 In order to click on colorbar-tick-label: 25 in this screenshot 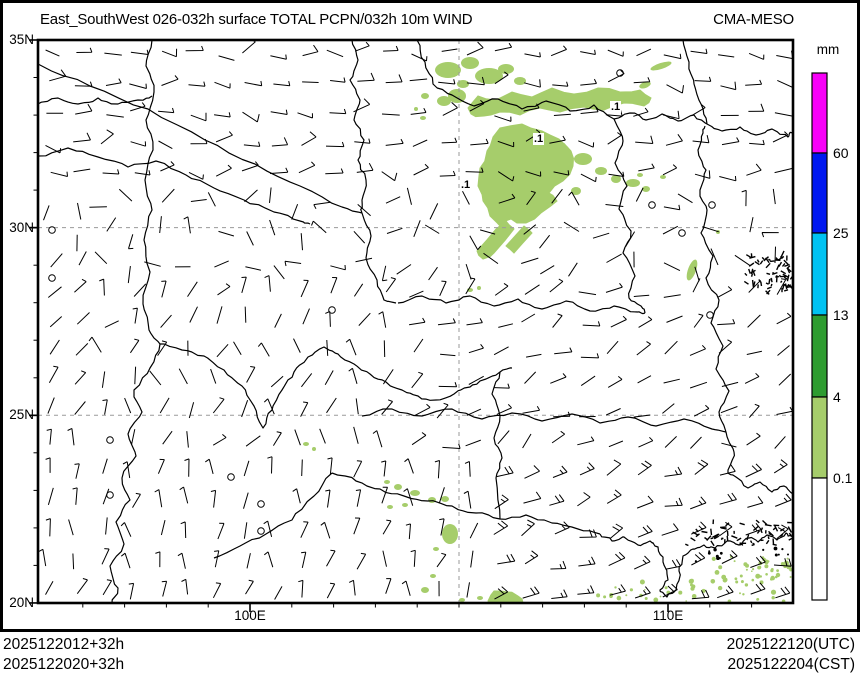, I will do `click(841, 233)`.